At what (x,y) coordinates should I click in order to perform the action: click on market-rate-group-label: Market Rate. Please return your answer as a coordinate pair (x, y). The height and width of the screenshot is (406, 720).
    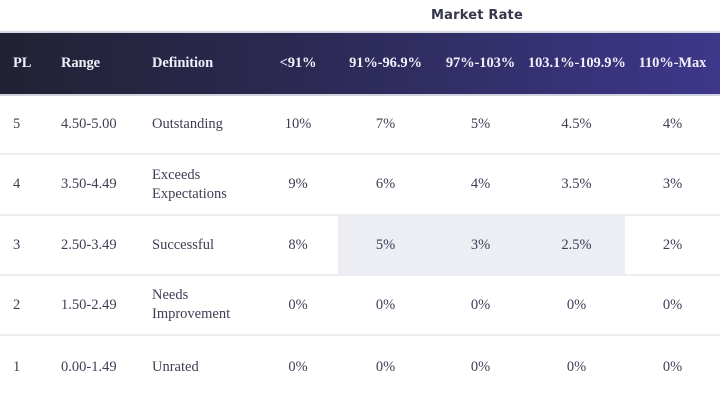
    Looking at the image, I should click on (477, 15).